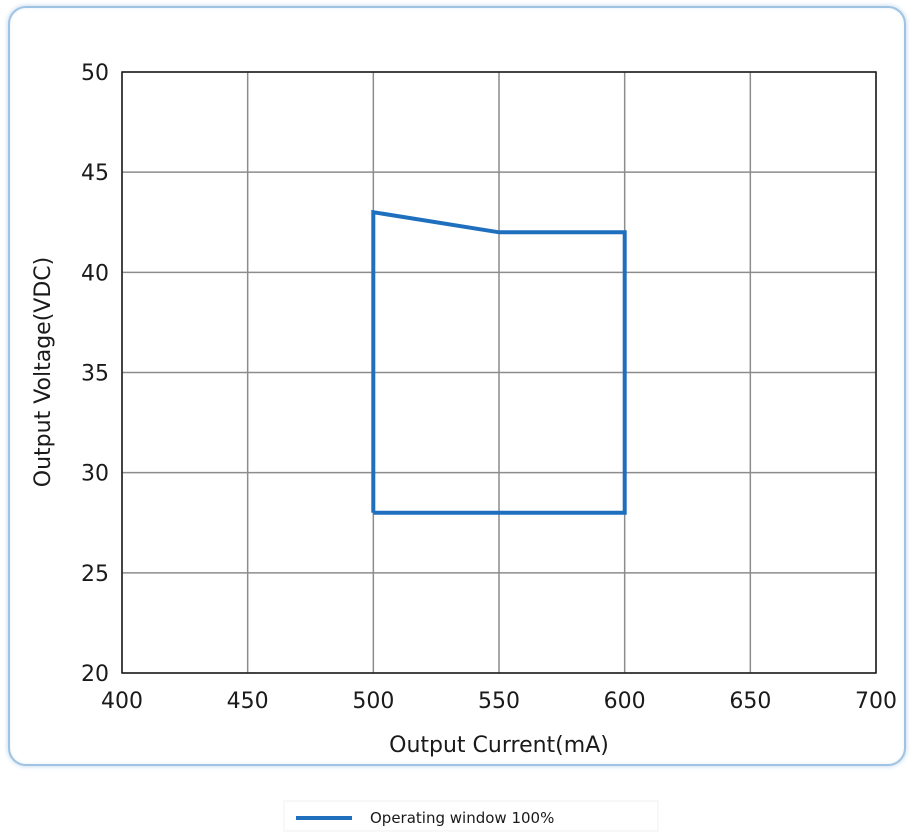 This screenshot has height=838, width=914. I want to click on series-layer, so click(499, 362).